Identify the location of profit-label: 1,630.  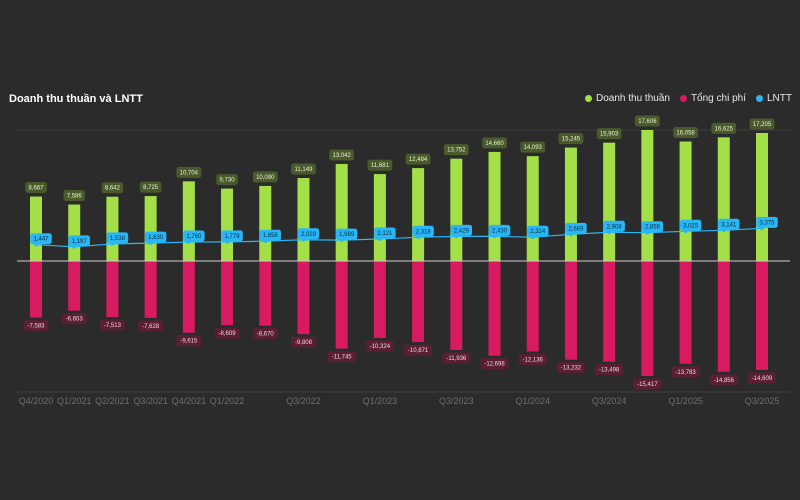
(156, 238).